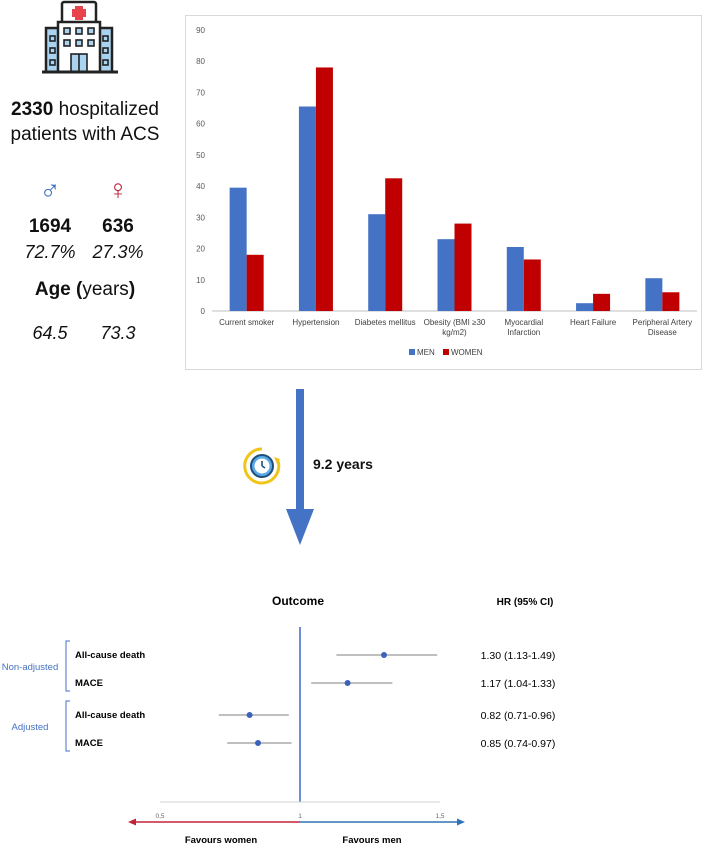 The height and width of the screenshot is (845, 702). What do you see at coordinates (467, 352) in the screenshot?
I see `legend-label-women: WOMEN` at bounding box center [467, 352].